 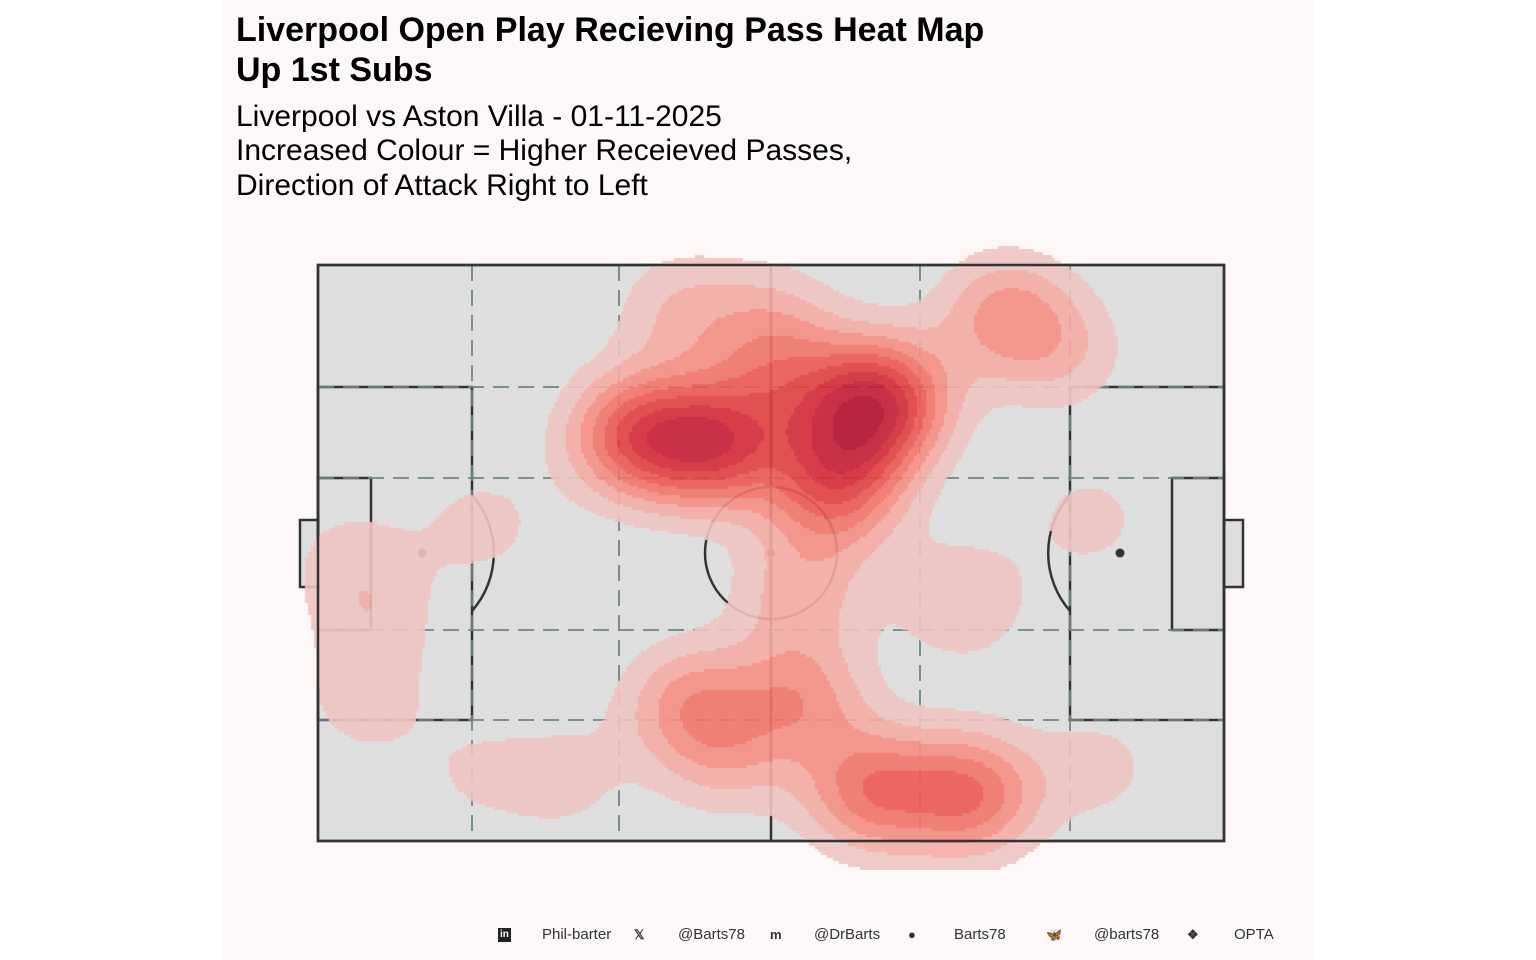 I want to click on footer-label: @barts78, so click(x=1127, y=934).